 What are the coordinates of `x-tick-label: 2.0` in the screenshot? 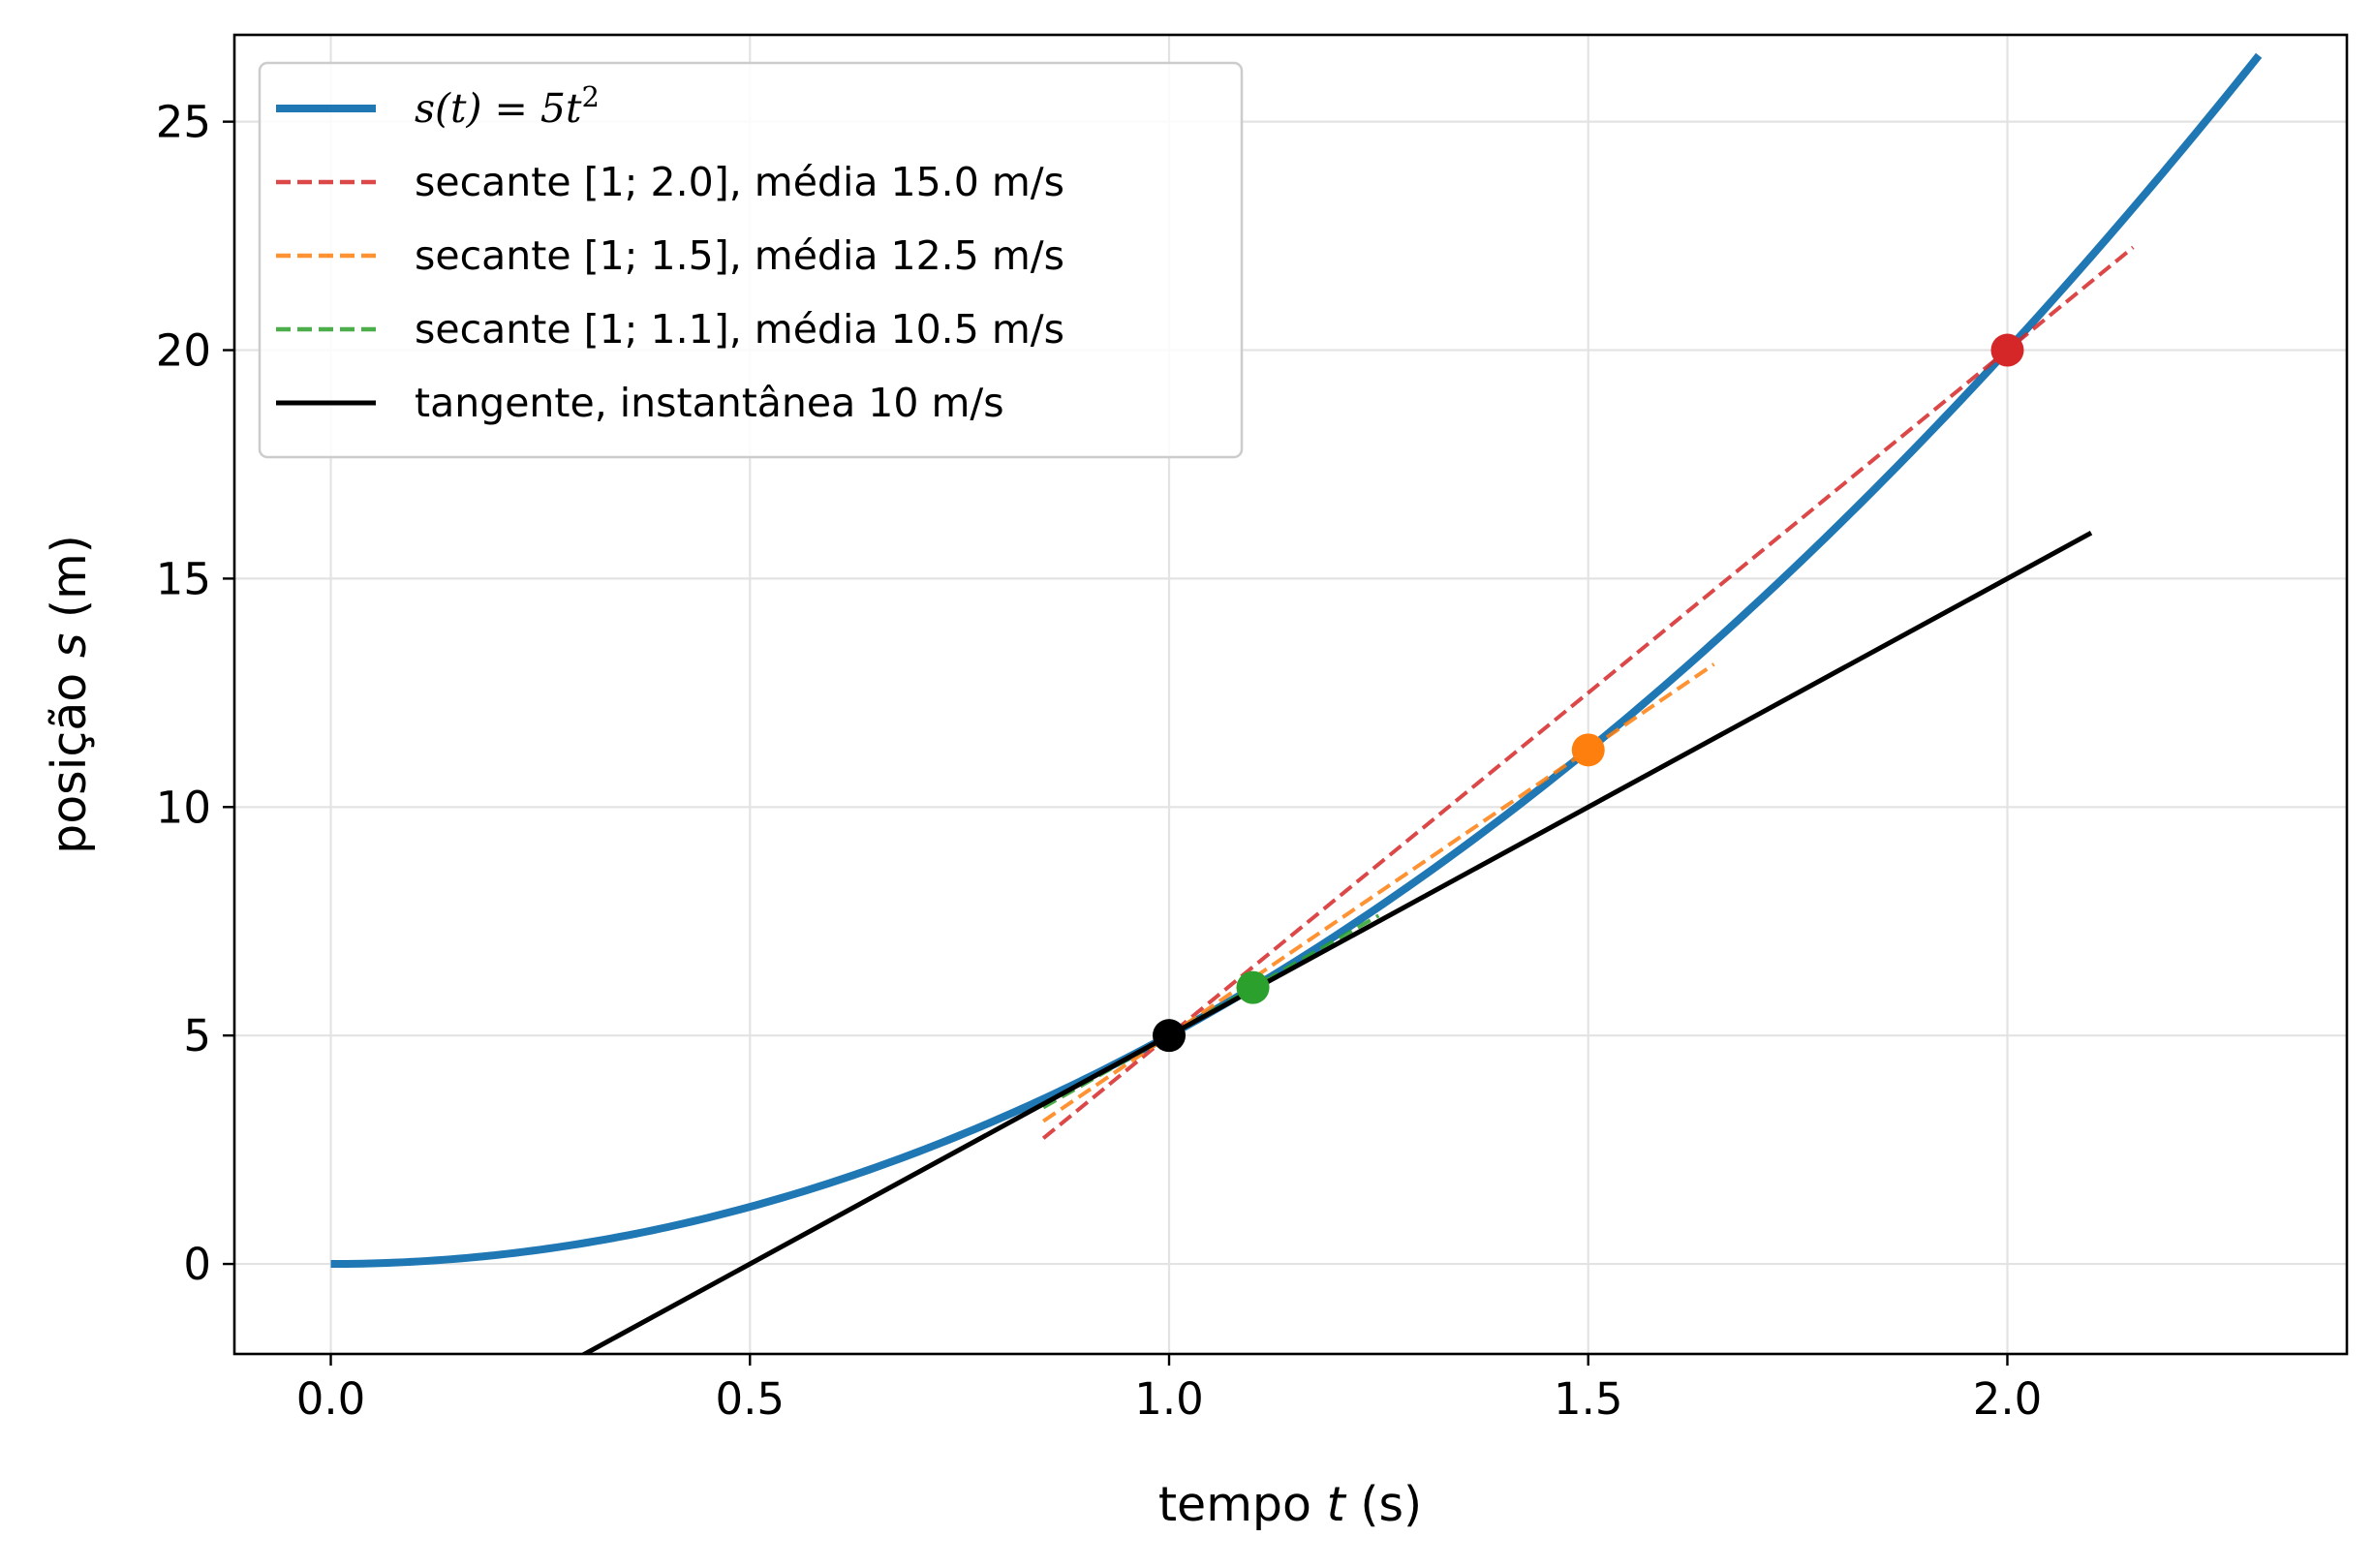 It's located at (2008, 1399).